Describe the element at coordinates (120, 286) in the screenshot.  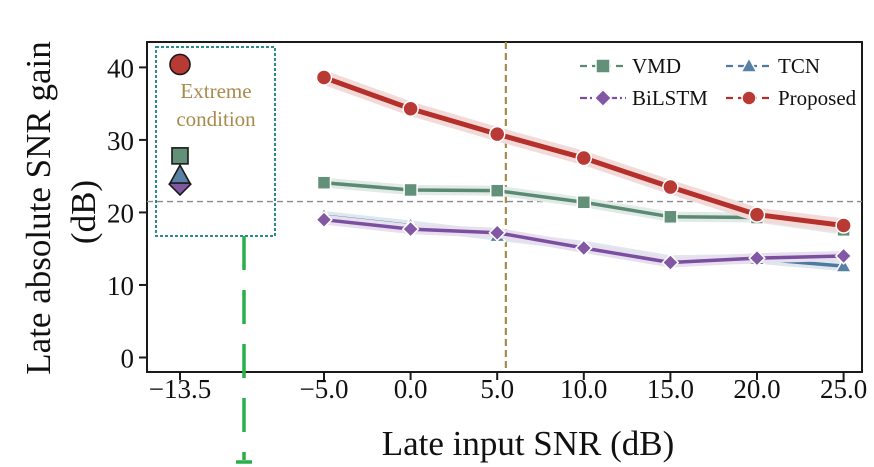
I see `y-tick-label: 10` at that location.